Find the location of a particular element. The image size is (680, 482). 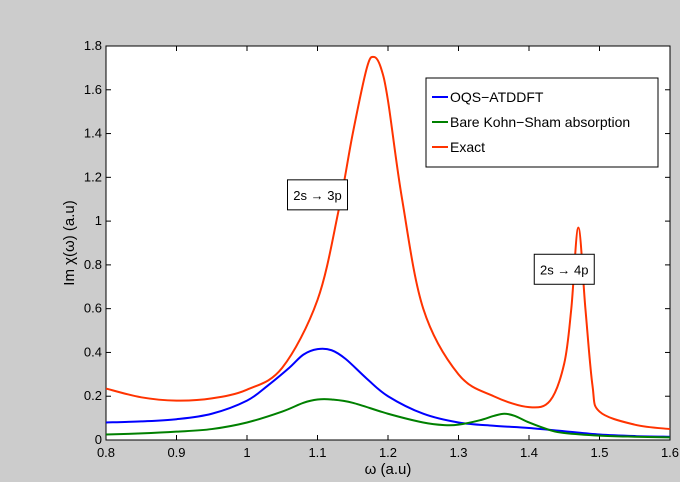

x-tick-label: 1.4 is located at coordinates (529, 452).